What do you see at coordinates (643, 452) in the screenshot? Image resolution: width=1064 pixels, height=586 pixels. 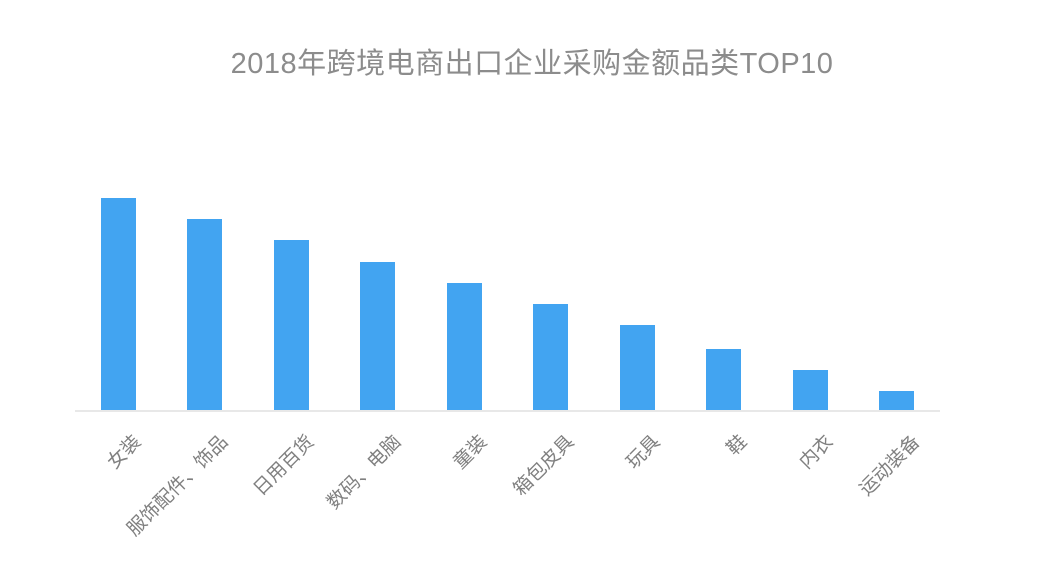 I see `x-axis-label-7: 玩具` at bounding box center [643, 452].